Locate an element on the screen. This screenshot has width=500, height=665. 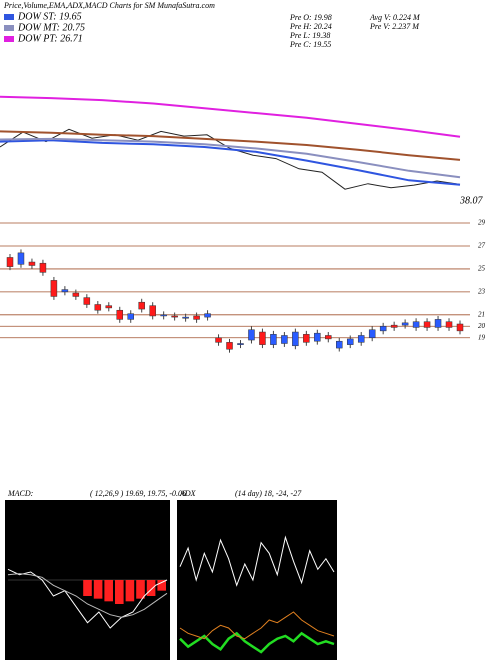
y-tick-label: 21 is located at coordinates (481, 314).